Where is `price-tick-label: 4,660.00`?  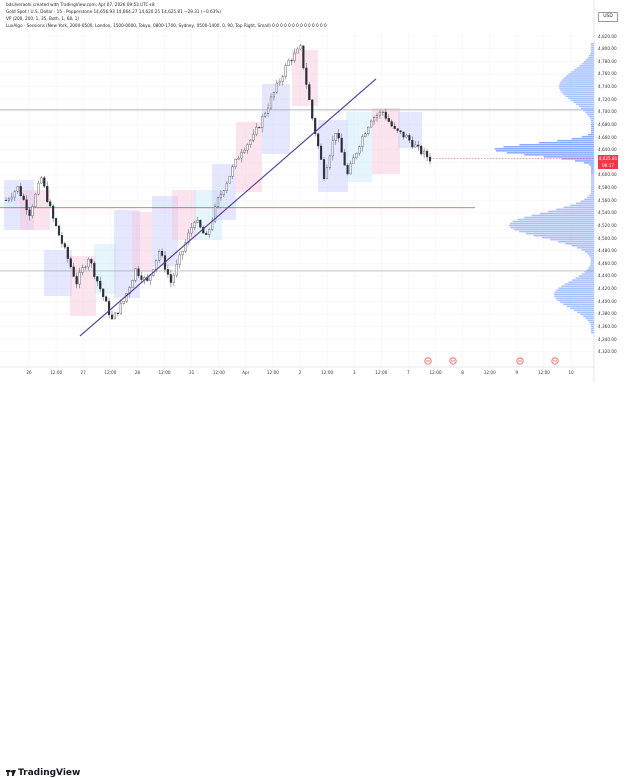
price-tick-label: 4,660.00 is located at coordinates (607, 137).